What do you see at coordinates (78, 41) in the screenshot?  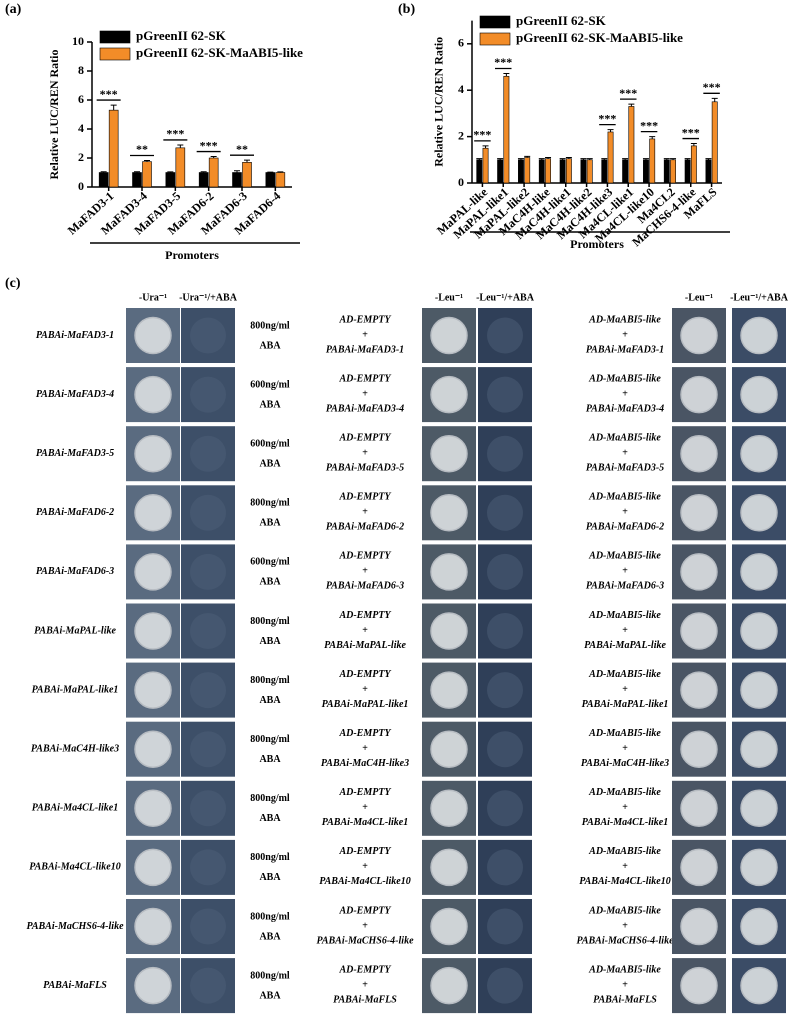 I see `y-tick-label: 10` at bounding box center [78, 41].